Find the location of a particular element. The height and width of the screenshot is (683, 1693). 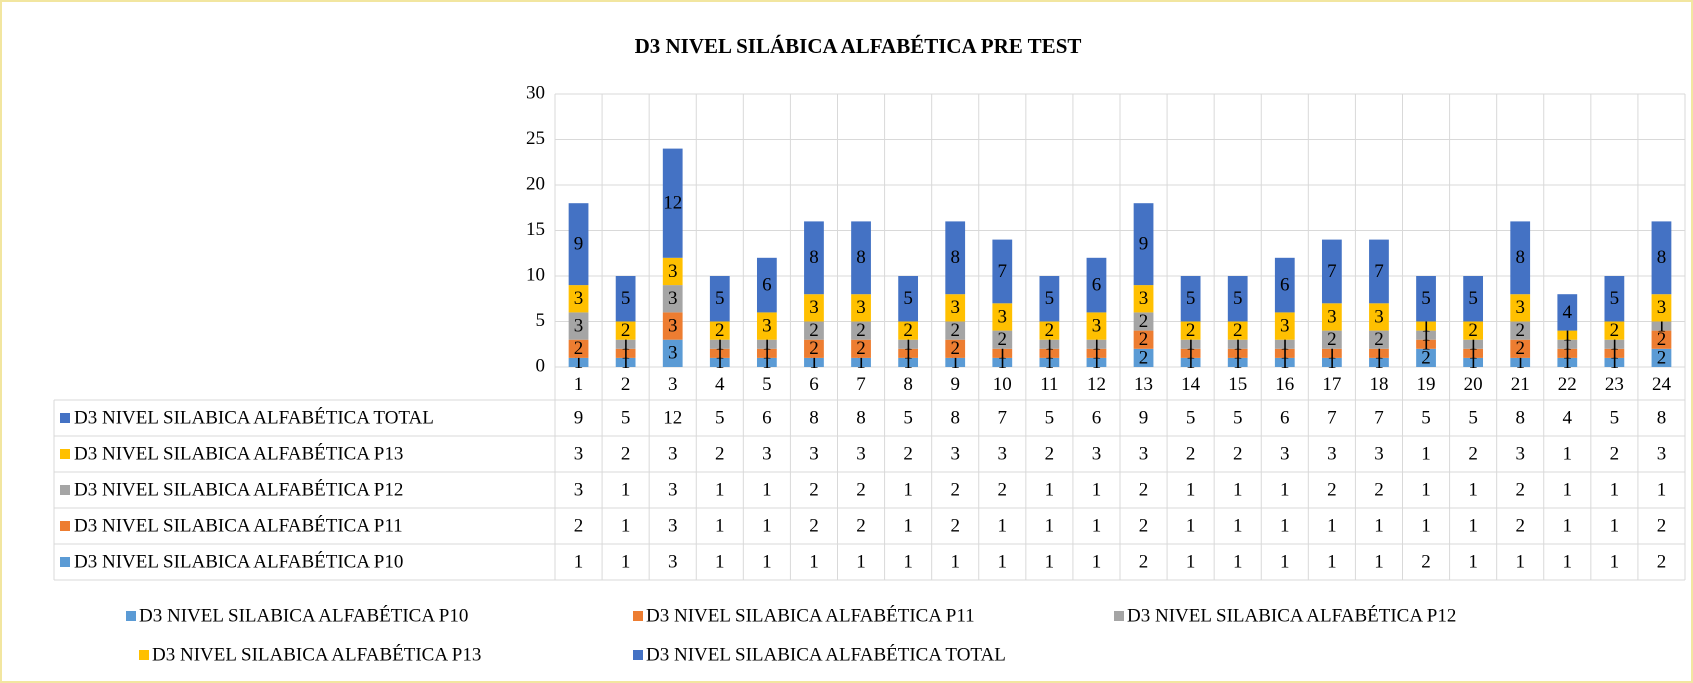

row-header: D3 NIVEL SILABICA ALFABÉTICA P11 is located at coordinates (238, 525).